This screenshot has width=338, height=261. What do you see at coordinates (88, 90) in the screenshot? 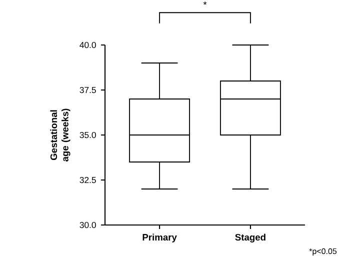
I see `y-tick-label: 37.5` at bounding box center [88, 90].